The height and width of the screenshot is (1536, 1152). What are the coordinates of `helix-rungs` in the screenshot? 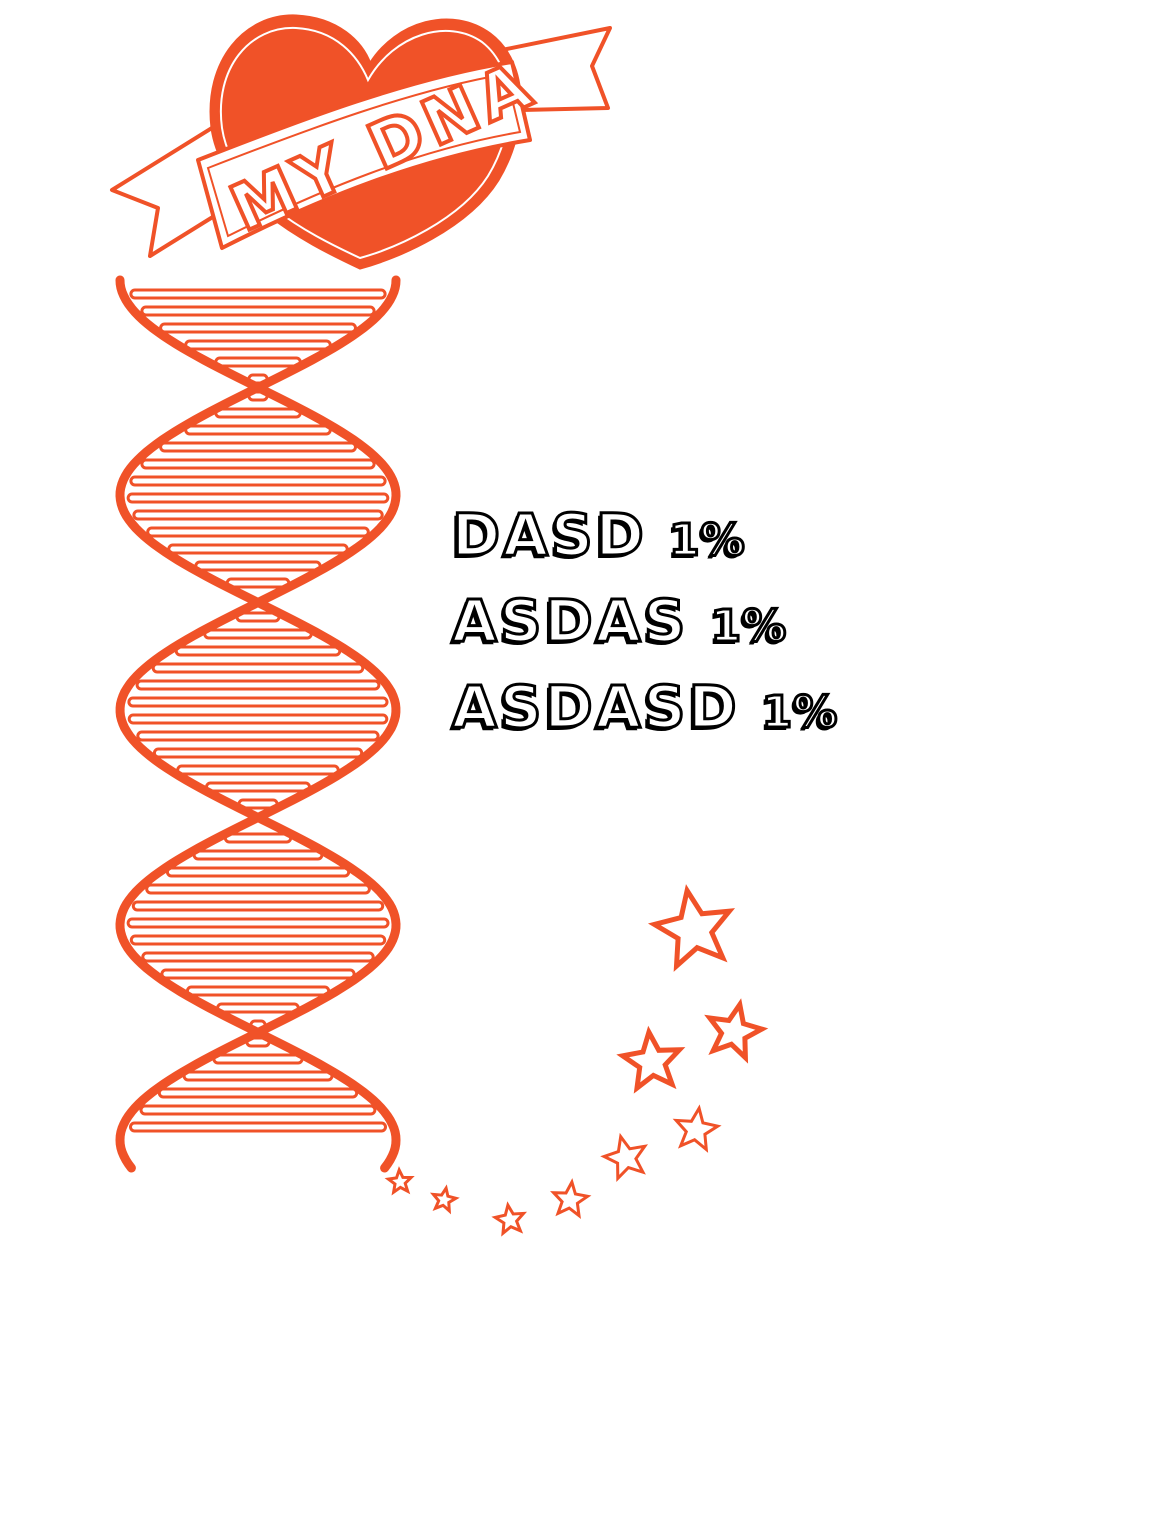 It's located at (258, 710).